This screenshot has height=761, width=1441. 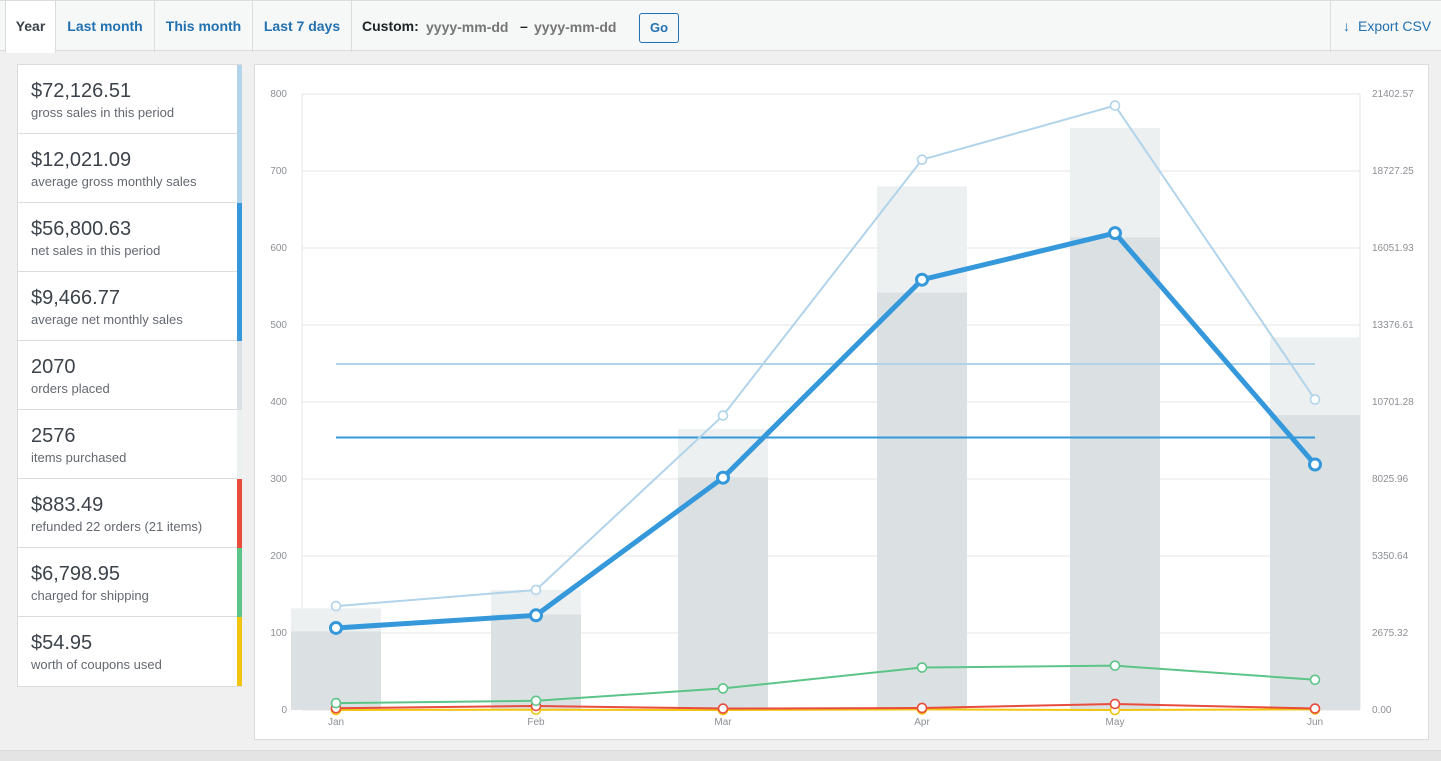 What do you see at coordinates (1390, 556) in the screenshot?
I see `y-tick-label-right: 5350.64` at bounding box center [1390, 556].